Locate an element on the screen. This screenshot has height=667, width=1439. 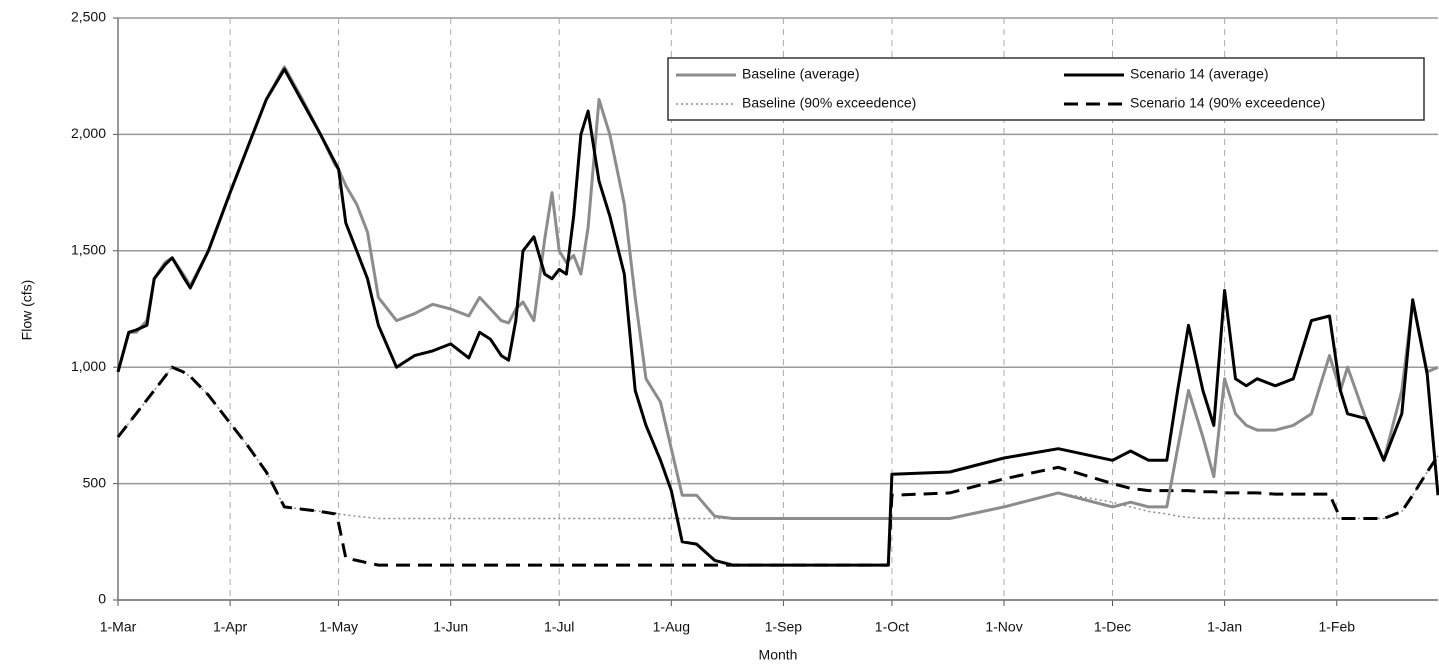
y-tick-label: 0 is located at coordinates (102, 599).